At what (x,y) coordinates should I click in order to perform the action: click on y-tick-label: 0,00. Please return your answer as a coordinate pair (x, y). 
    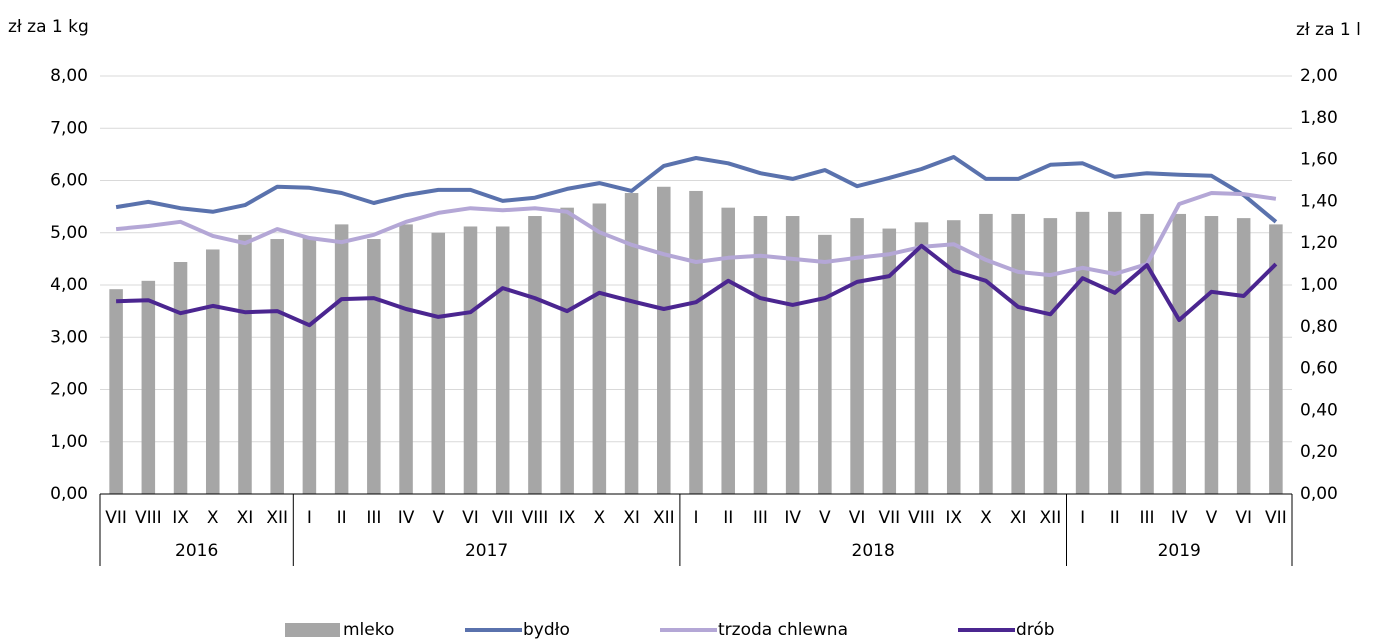
    Looking at the image, I should click on (69, 494).